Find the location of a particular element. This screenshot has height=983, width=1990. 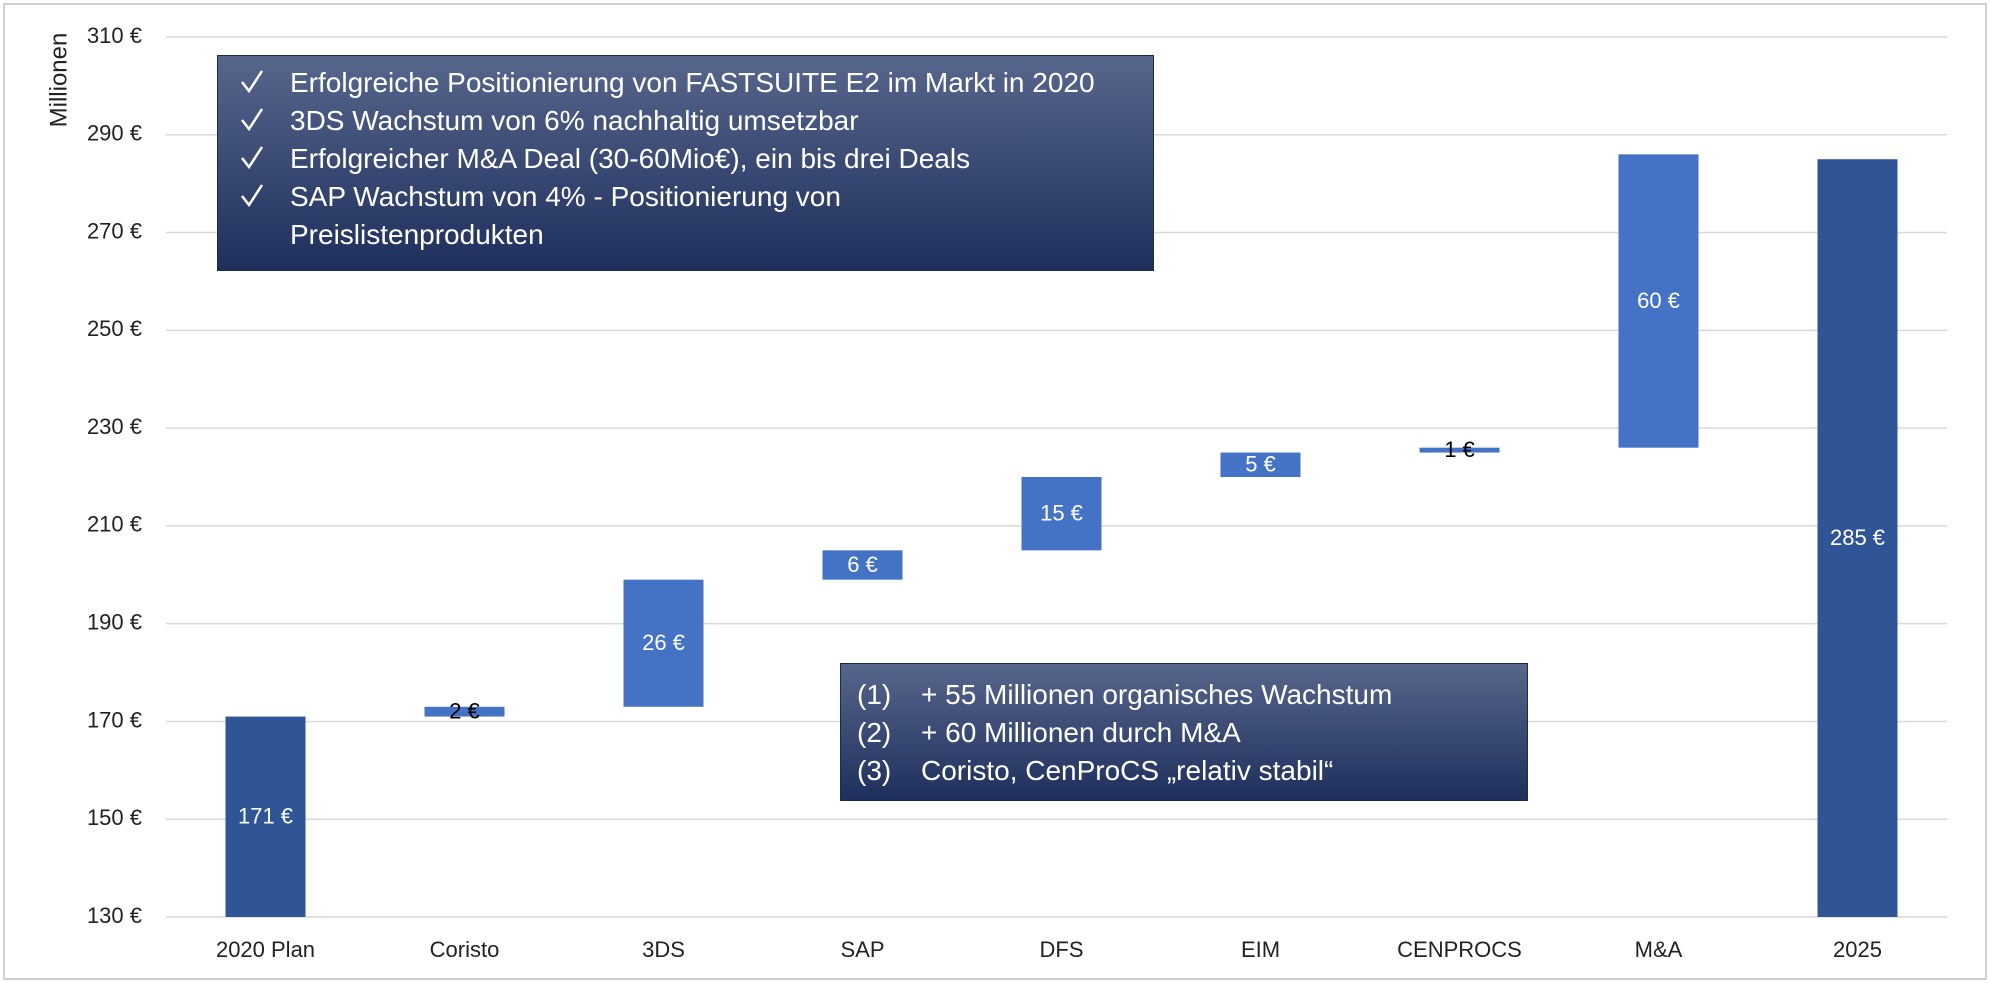

x-tick-label: 2025 is located at coordinates (1857, 949).